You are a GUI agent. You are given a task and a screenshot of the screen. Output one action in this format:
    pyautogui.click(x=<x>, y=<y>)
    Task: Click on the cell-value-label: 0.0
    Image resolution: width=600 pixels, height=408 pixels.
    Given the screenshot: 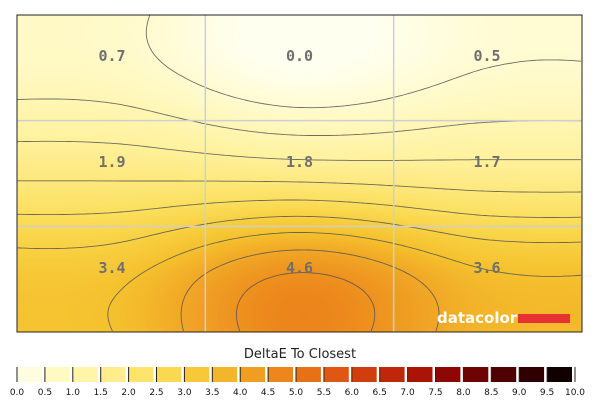 What is the action you would take?
    pyautogui.click(x=299, y=56)
    